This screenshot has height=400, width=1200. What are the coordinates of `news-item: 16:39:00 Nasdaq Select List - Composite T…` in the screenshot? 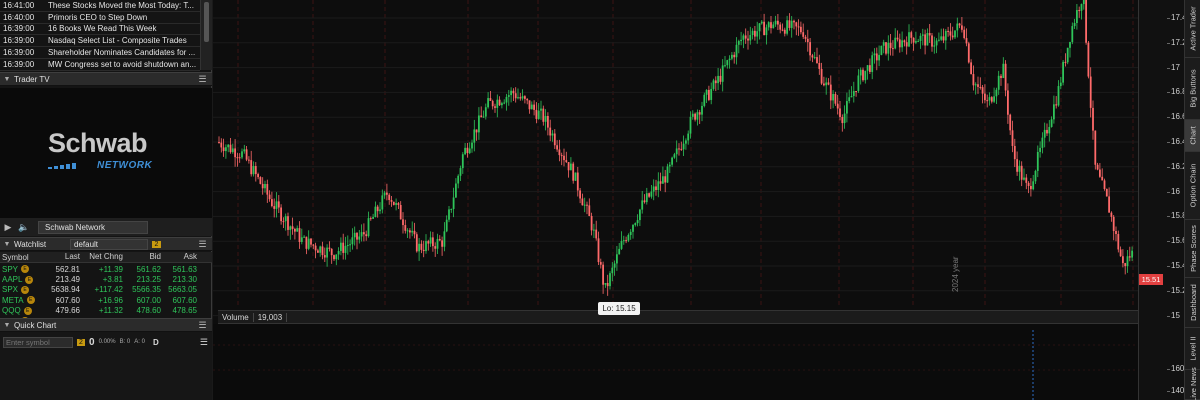 It's located at (100, 41).